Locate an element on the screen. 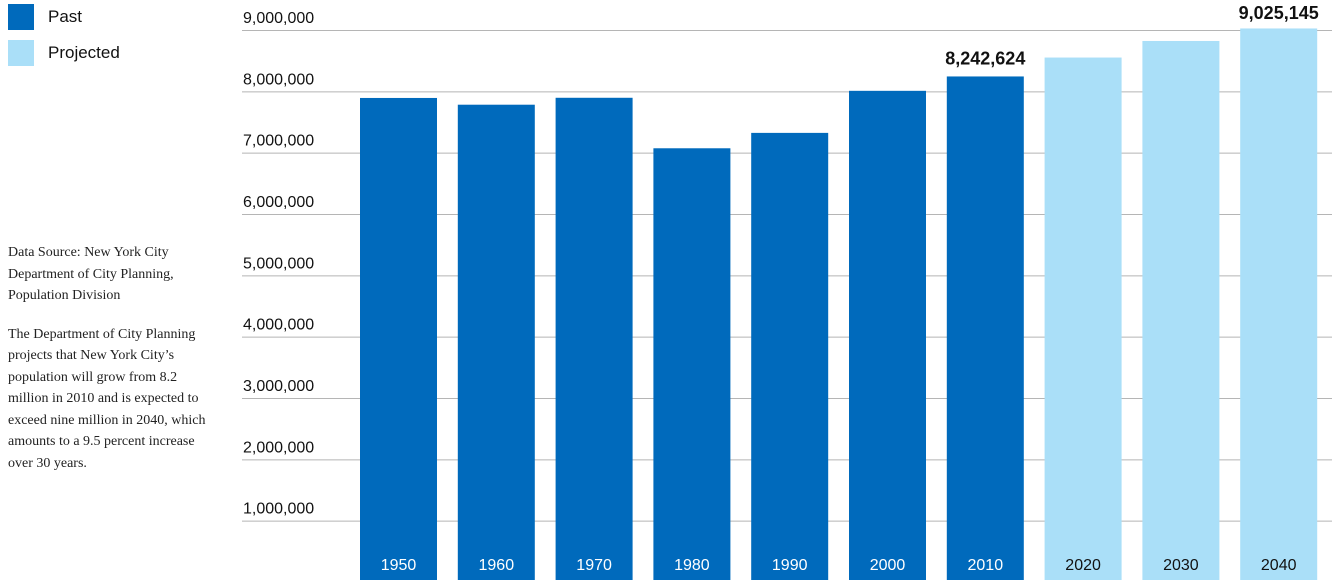 Image resolution: width=1341 pixels, height=580 pixels. data-label-2040: 9,025,145 is located at coordinates (1279, 13).